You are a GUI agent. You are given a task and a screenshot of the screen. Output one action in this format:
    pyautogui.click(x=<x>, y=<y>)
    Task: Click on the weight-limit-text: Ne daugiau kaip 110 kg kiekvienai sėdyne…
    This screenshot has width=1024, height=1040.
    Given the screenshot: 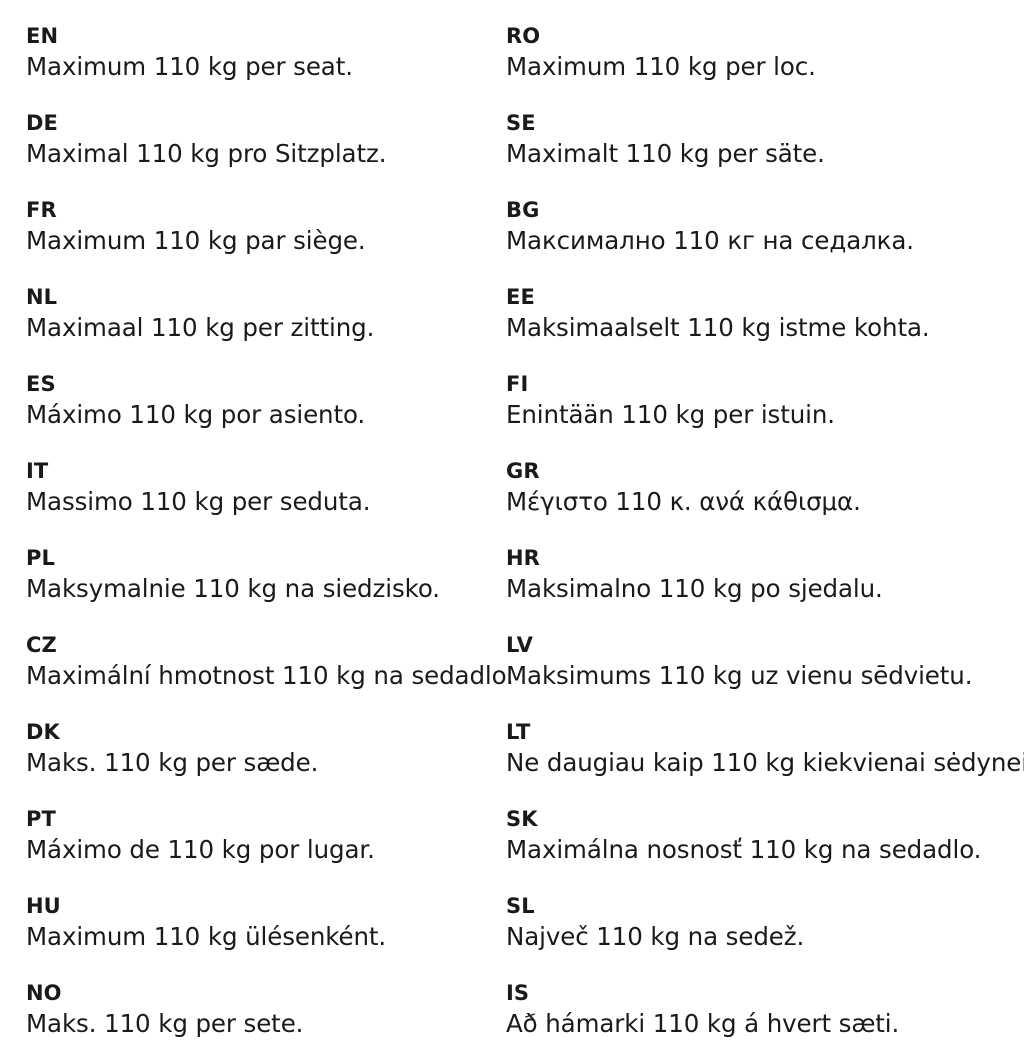 What is the action you would take?
    pyautogui.click(x=765, y=762)
    